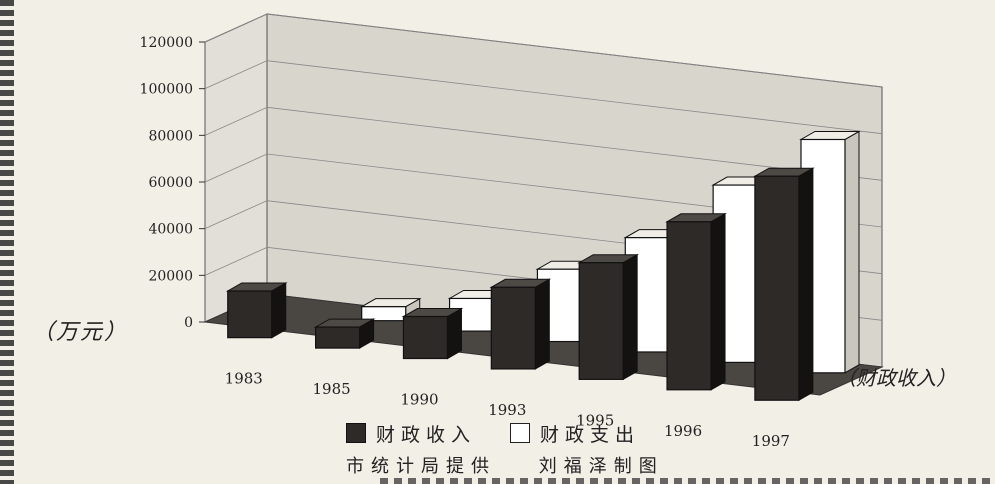 The height and width of the screenshot is (484, 995). What do you see at coordinates (777, 288) in the screenshot?
I see `bar-income-1997-front` at bounding box center [777, 288].